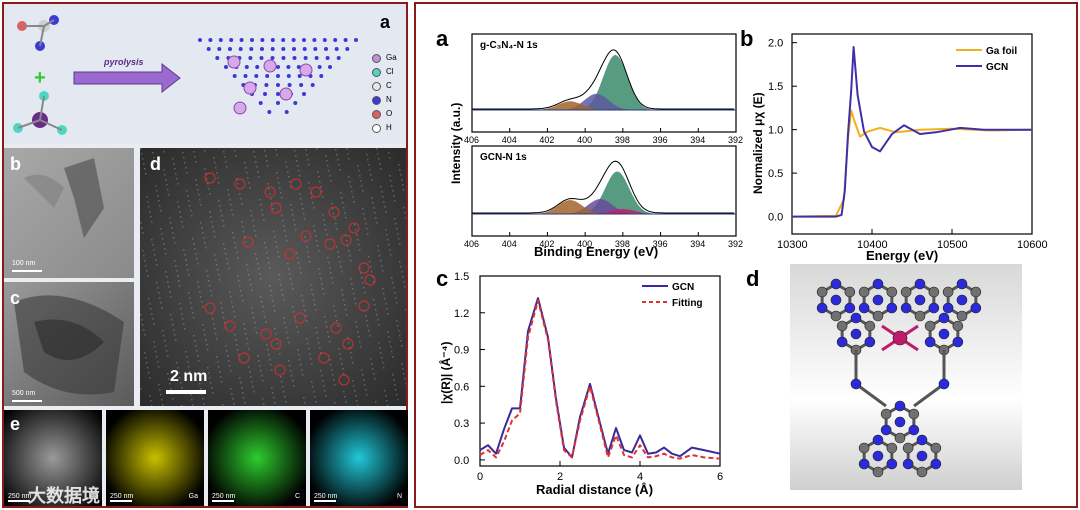 The height and width of the screenshot is (510, 1080). What do you see at coordinates (376, 58) in the screenshot?
I see `legend-swatch-ga` at bounding box center [376, 58].